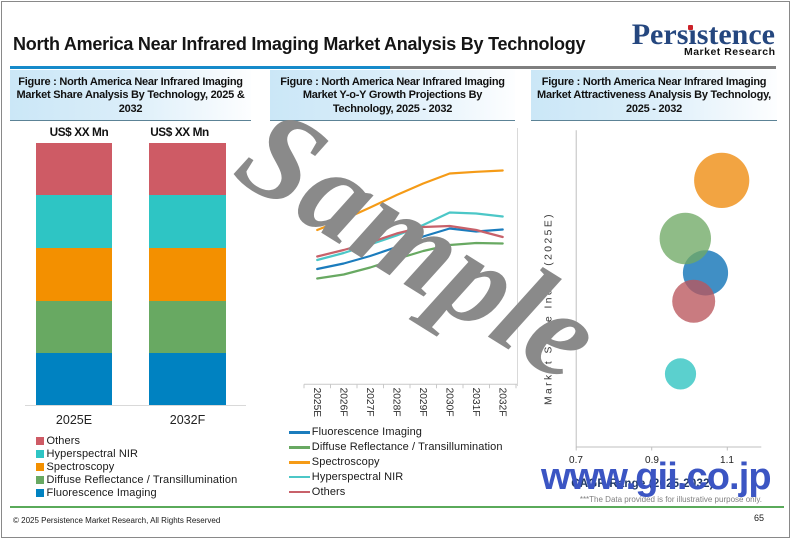 The image size is (792, 540). Describe the element at coordinates (369, 402) in the screenshot. I see `svg-text: 2027F` at that location.